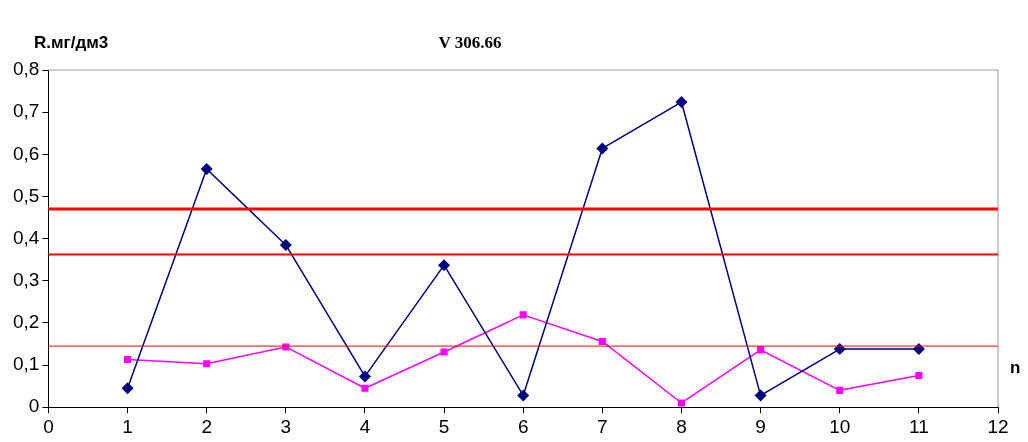 The height and width of the screenshot is (442, 1028). Describe the element at coordinates (26, 364) in the screenshot. I see `y-tick-label: 0,1` at that location.